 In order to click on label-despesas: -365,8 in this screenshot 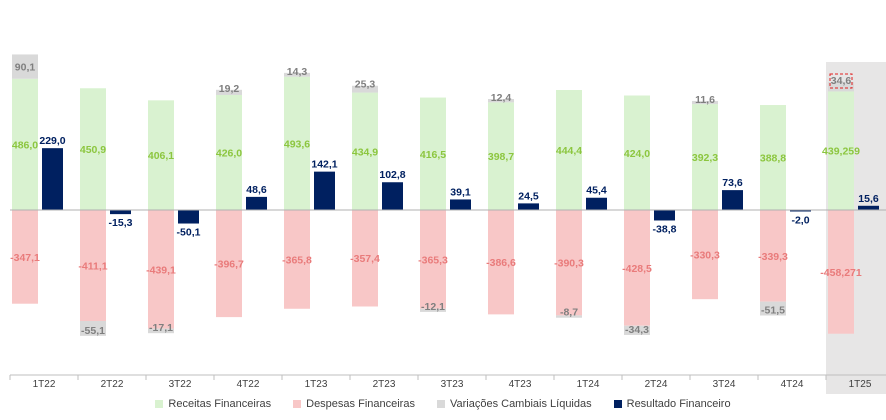, I will do `click(297, 260)`.